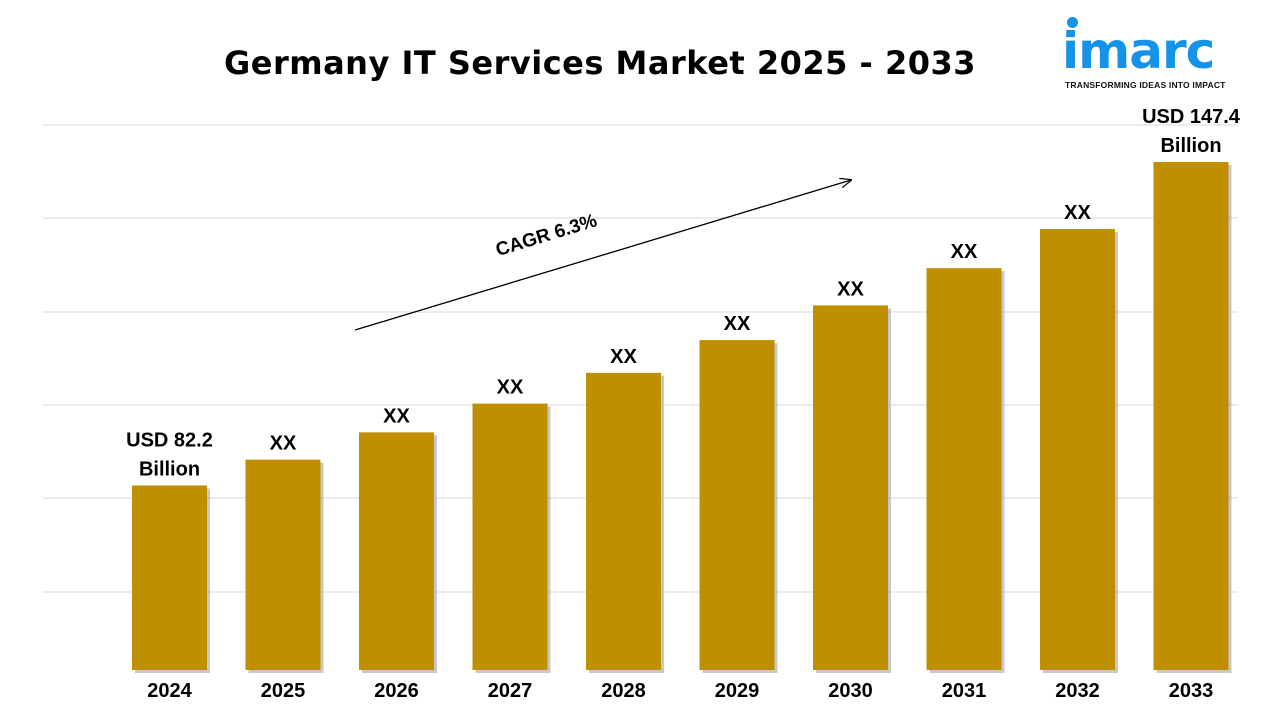 The width and height of the screenshot is (1280, 720). What do you see at coordinates (283, 564) in the screenshot?
I see `bar-2025` at bounding box center [283, 564].